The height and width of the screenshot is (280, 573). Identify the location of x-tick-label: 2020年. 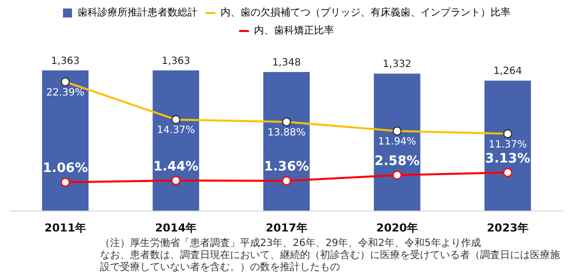
(397, 227).